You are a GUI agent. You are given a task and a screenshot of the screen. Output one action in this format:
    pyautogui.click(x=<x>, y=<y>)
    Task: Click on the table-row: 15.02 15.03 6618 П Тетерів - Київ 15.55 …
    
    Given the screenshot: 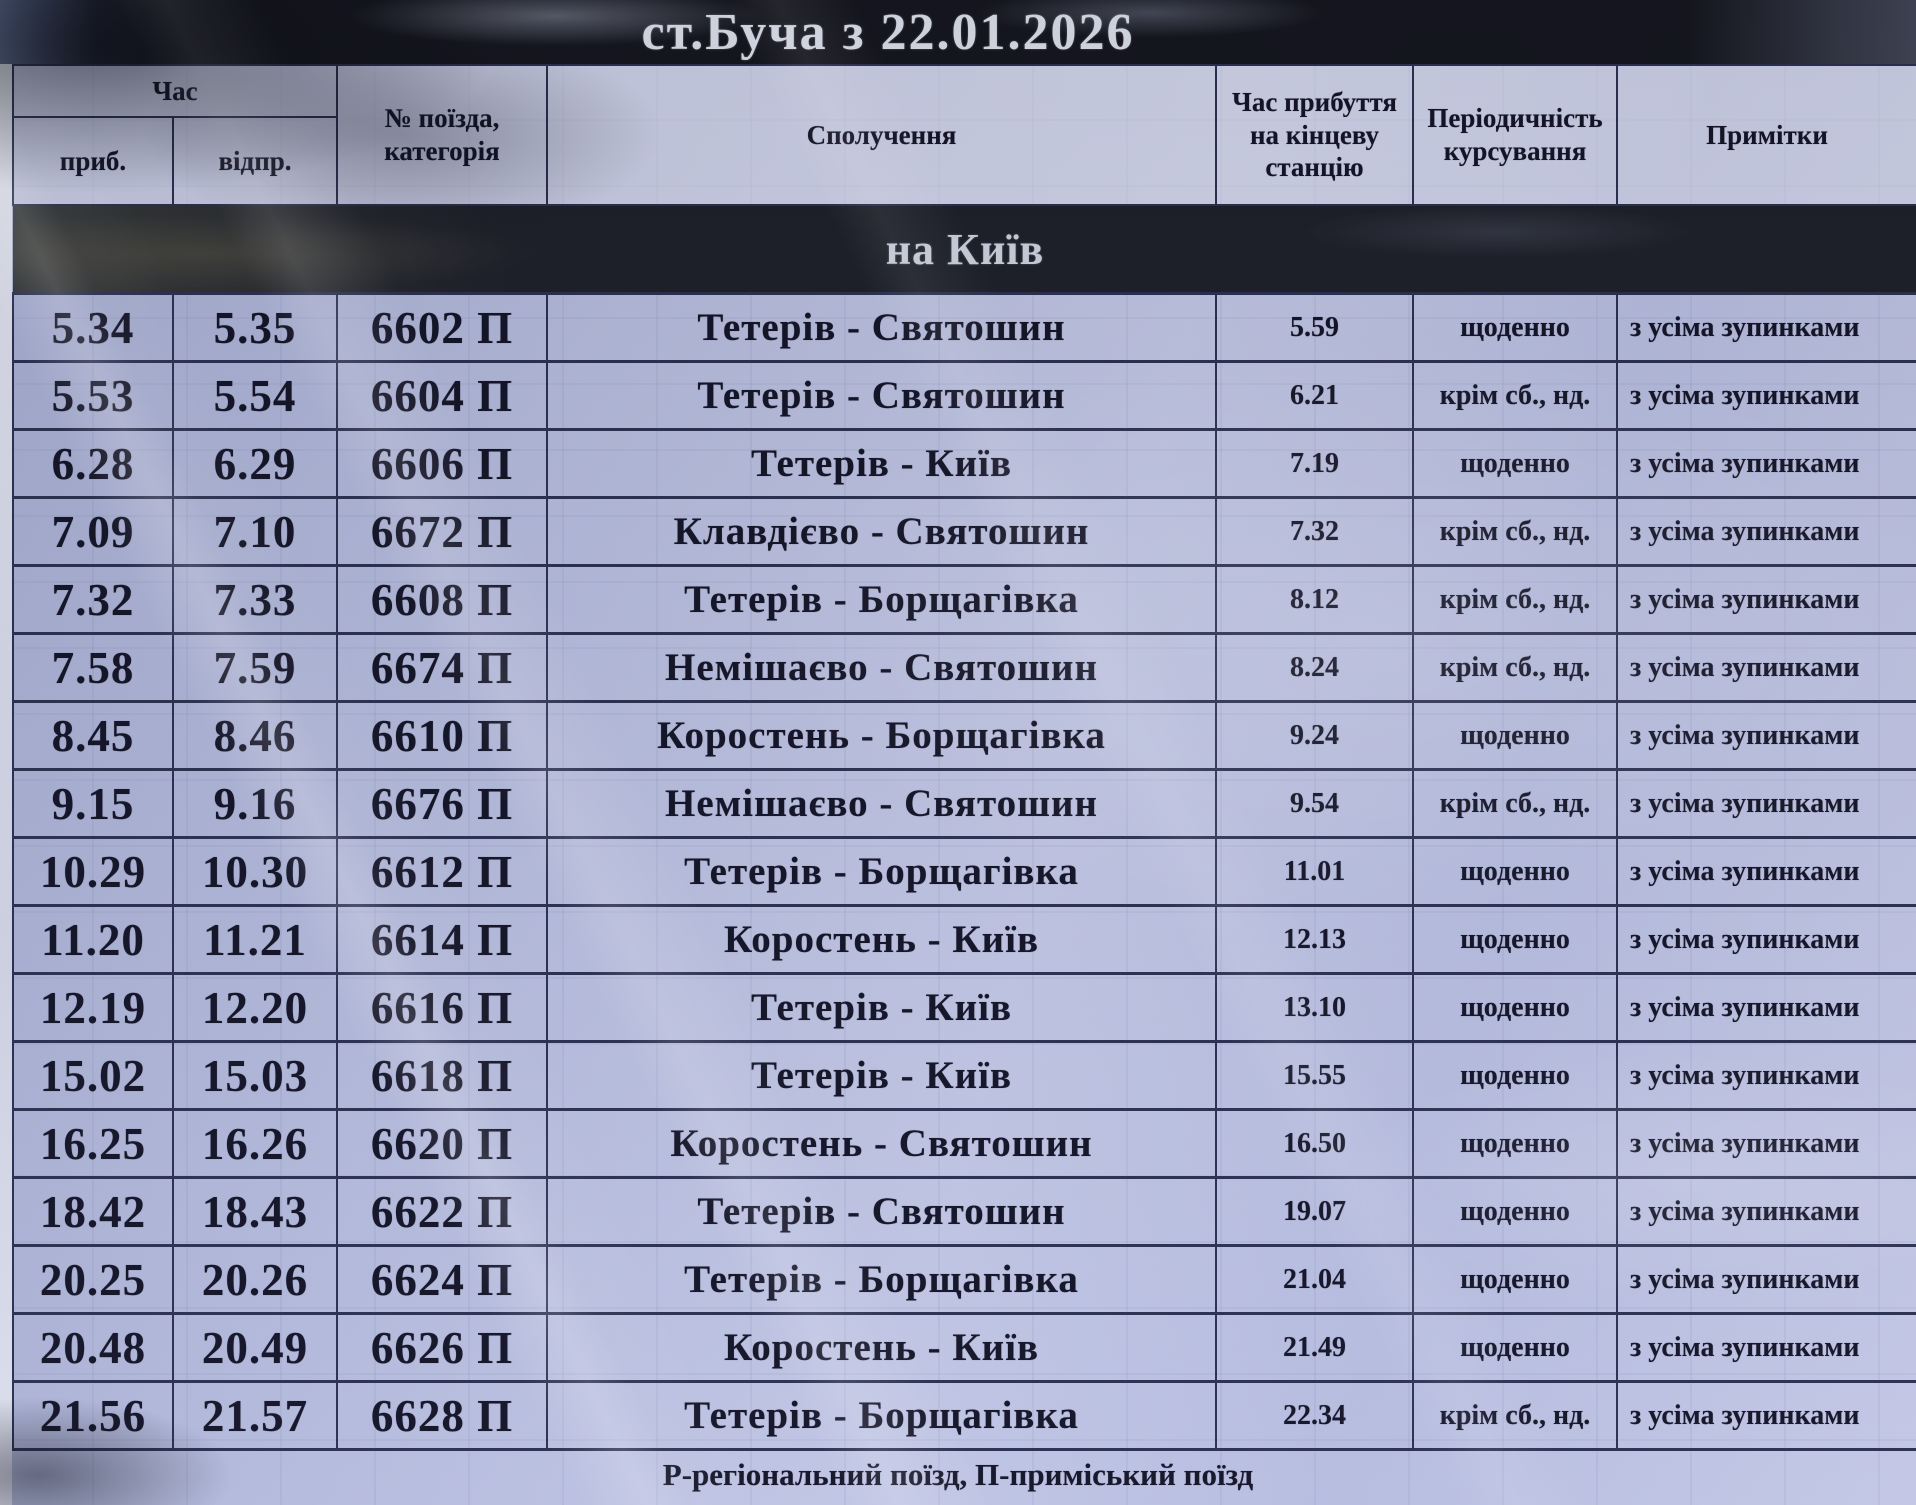 What is the action you would take?
    pyautogui.click(x=964, y=1075)
    